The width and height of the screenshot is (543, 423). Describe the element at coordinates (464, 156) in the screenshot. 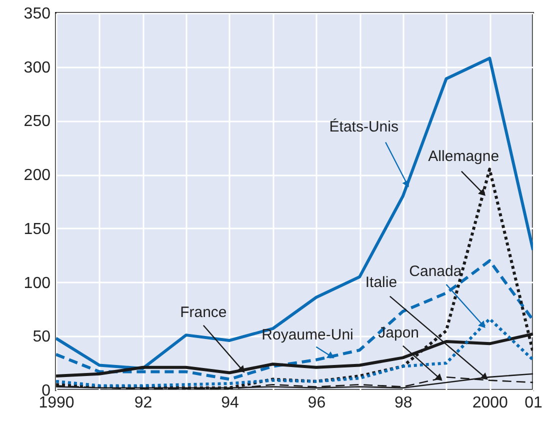

I see `series-label: Allemagne` at that location.